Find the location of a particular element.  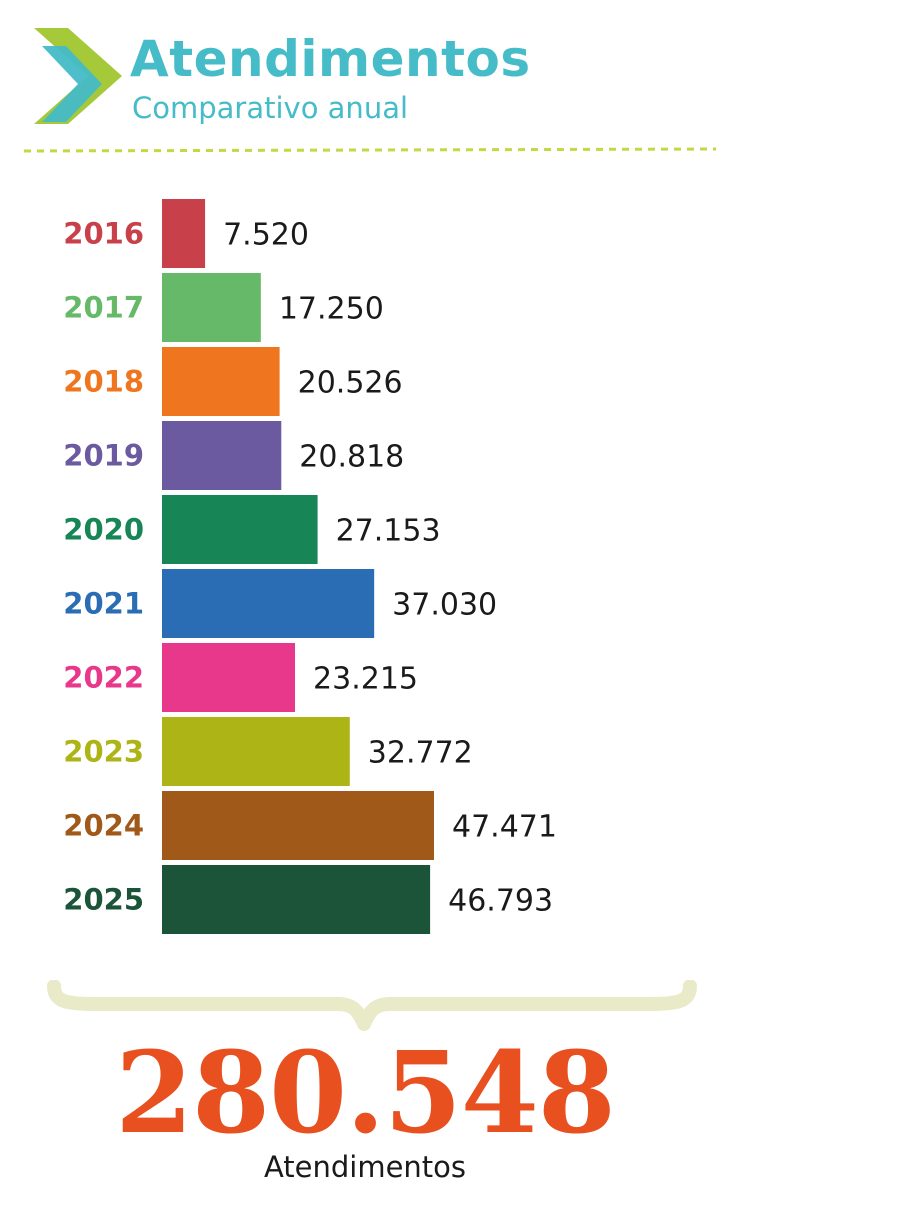

year-label-2024: 2024 is located at coordinates (103, 826).